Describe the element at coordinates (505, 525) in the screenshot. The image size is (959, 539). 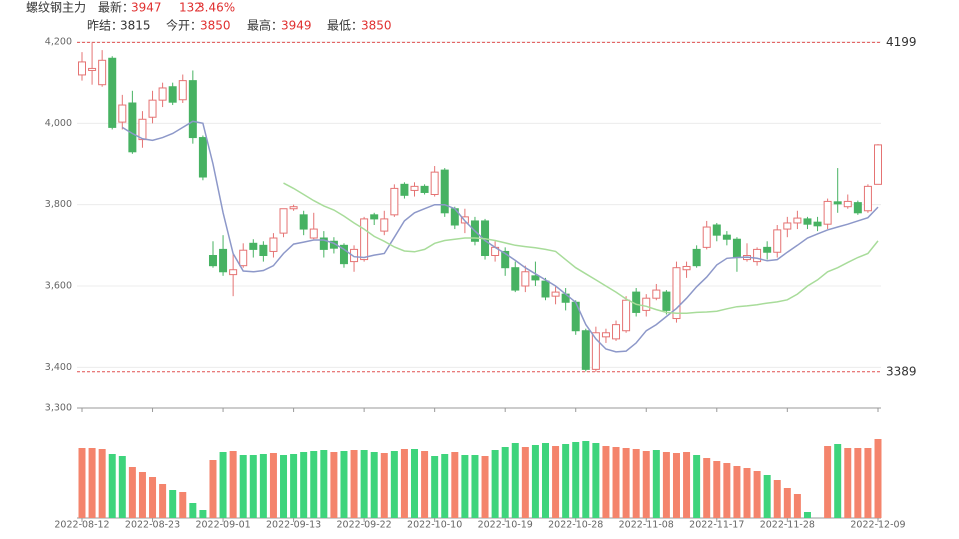
I see `x-tick-label: 2022-10-19` at that location.